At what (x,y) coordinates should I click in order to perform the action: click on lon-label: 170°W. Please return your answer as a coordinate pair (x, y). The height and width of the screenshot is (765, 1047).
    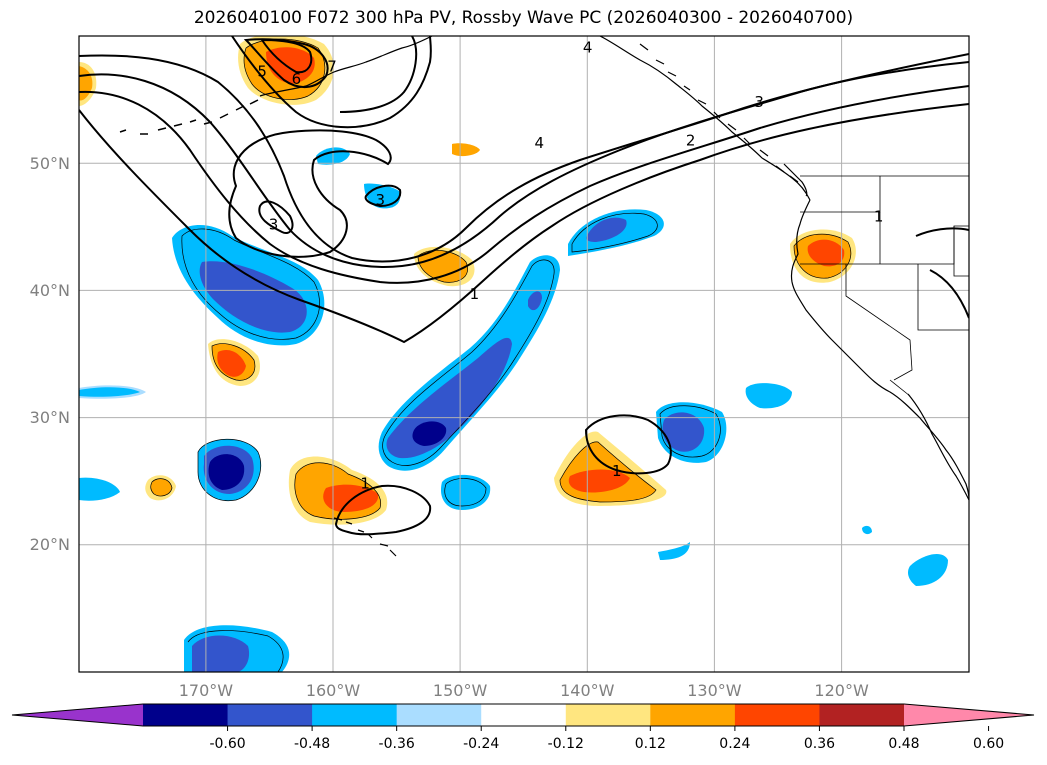
    Looking at the image, I should click on (206, 690).